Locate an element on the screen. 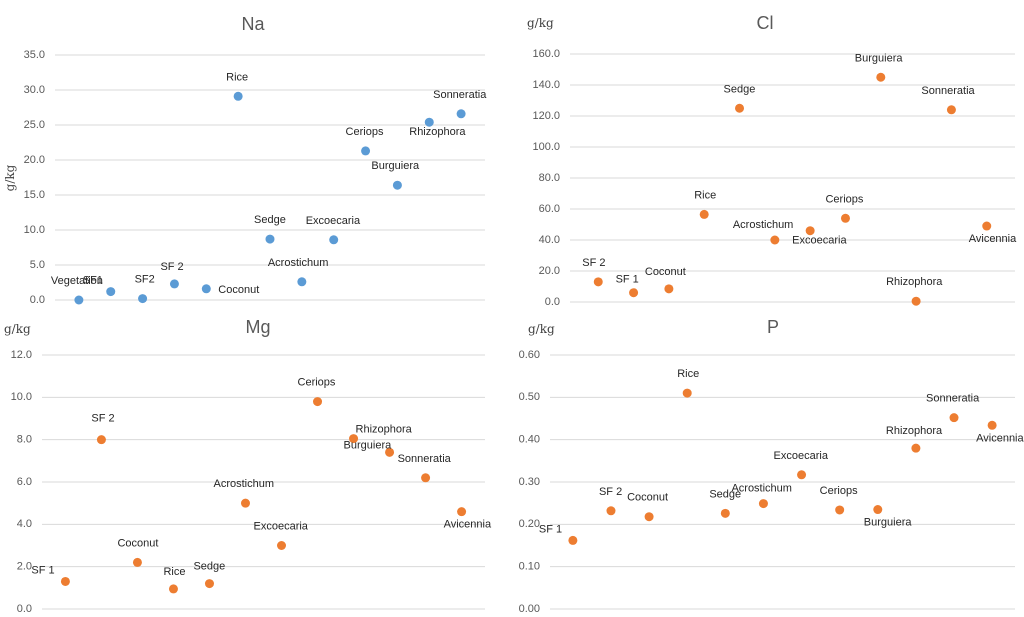 This screenshot has width=1024, height=617. y-tick-label: 0.00 is located at coordinates (529, 609).